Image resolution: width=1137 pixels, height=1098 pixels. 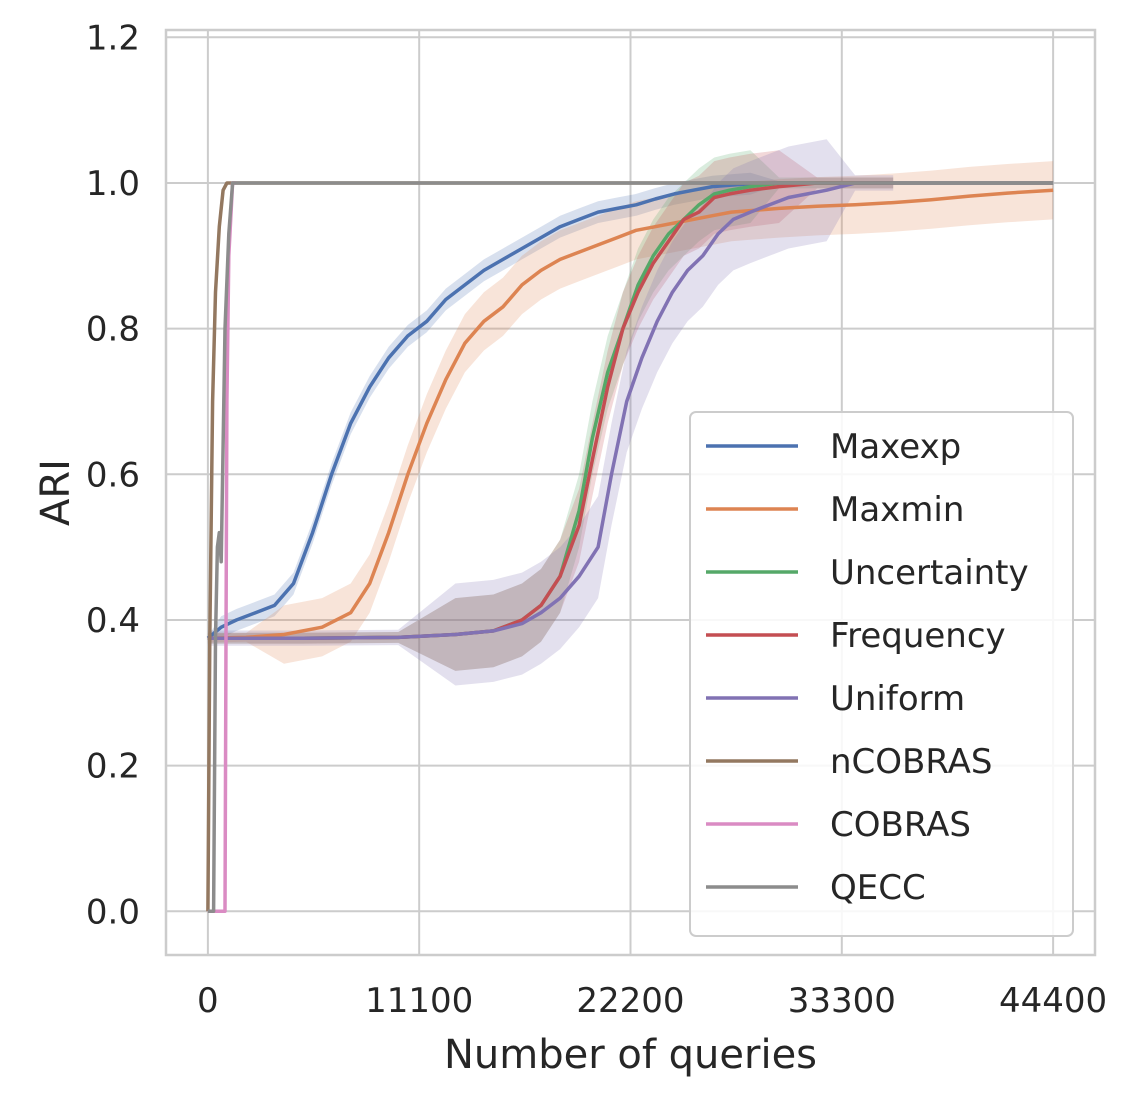 What do you see at coordinates (56, 492) in the screenshot?
I see `y-axis-label: ARI` at bounding box center [56, 492].